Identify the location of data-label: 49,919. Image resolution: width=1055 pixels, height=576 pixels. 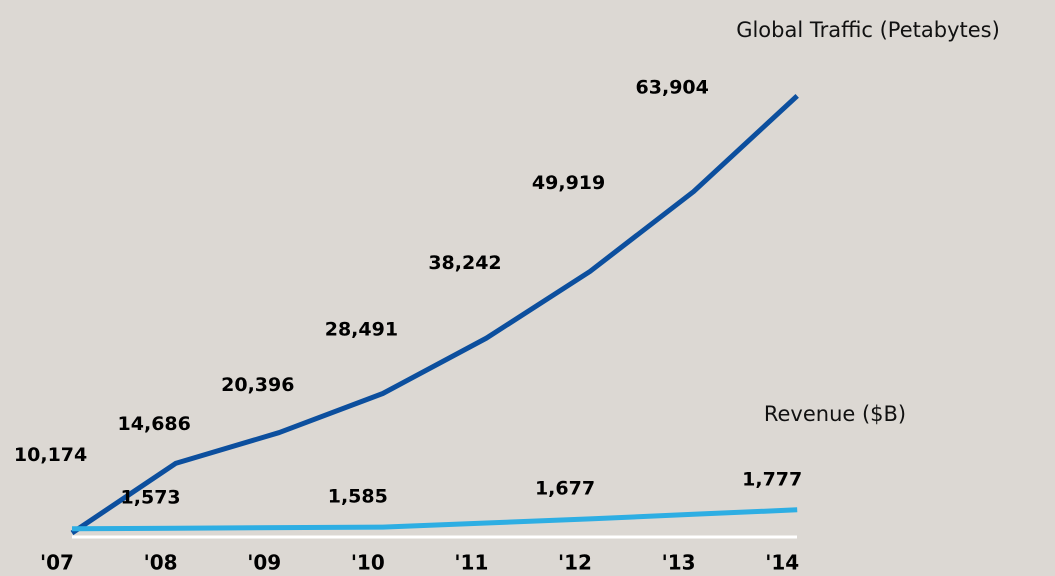
(568, 183).